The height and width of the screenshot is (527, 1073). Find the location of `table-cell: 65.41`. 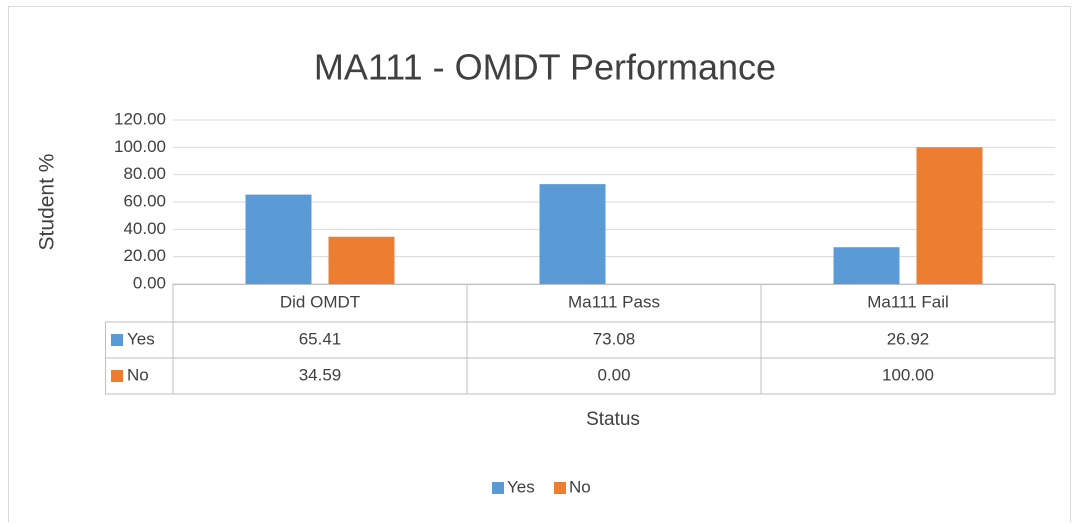

table-cell: 65.41 is located at coordinates (320, 338).